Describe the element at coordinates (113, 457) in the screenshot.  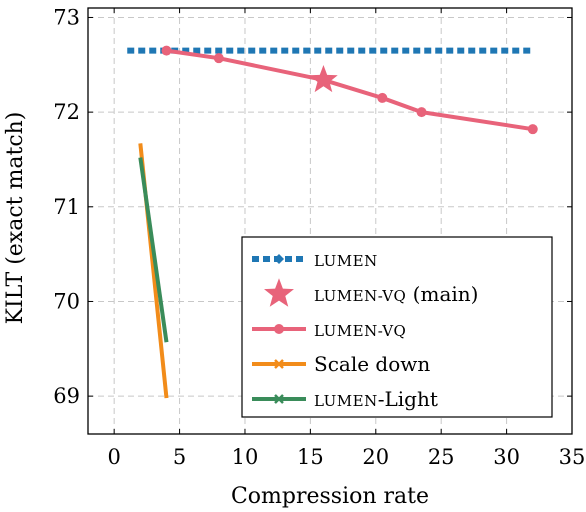
I see `x-tick-label: 0` at that location.